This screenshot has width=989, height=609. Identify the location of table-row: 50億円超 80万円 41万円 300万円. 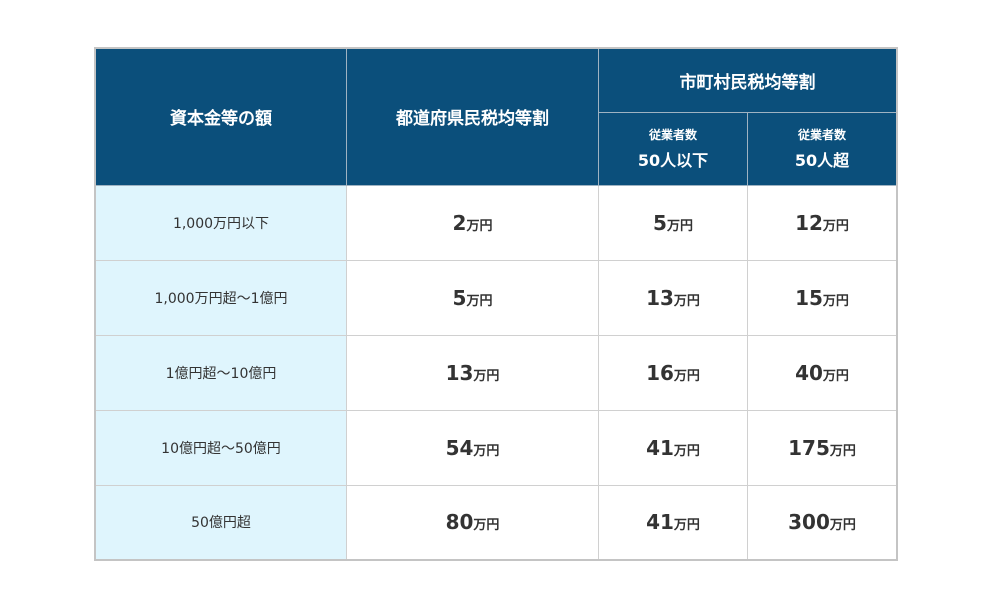
(496, 522).